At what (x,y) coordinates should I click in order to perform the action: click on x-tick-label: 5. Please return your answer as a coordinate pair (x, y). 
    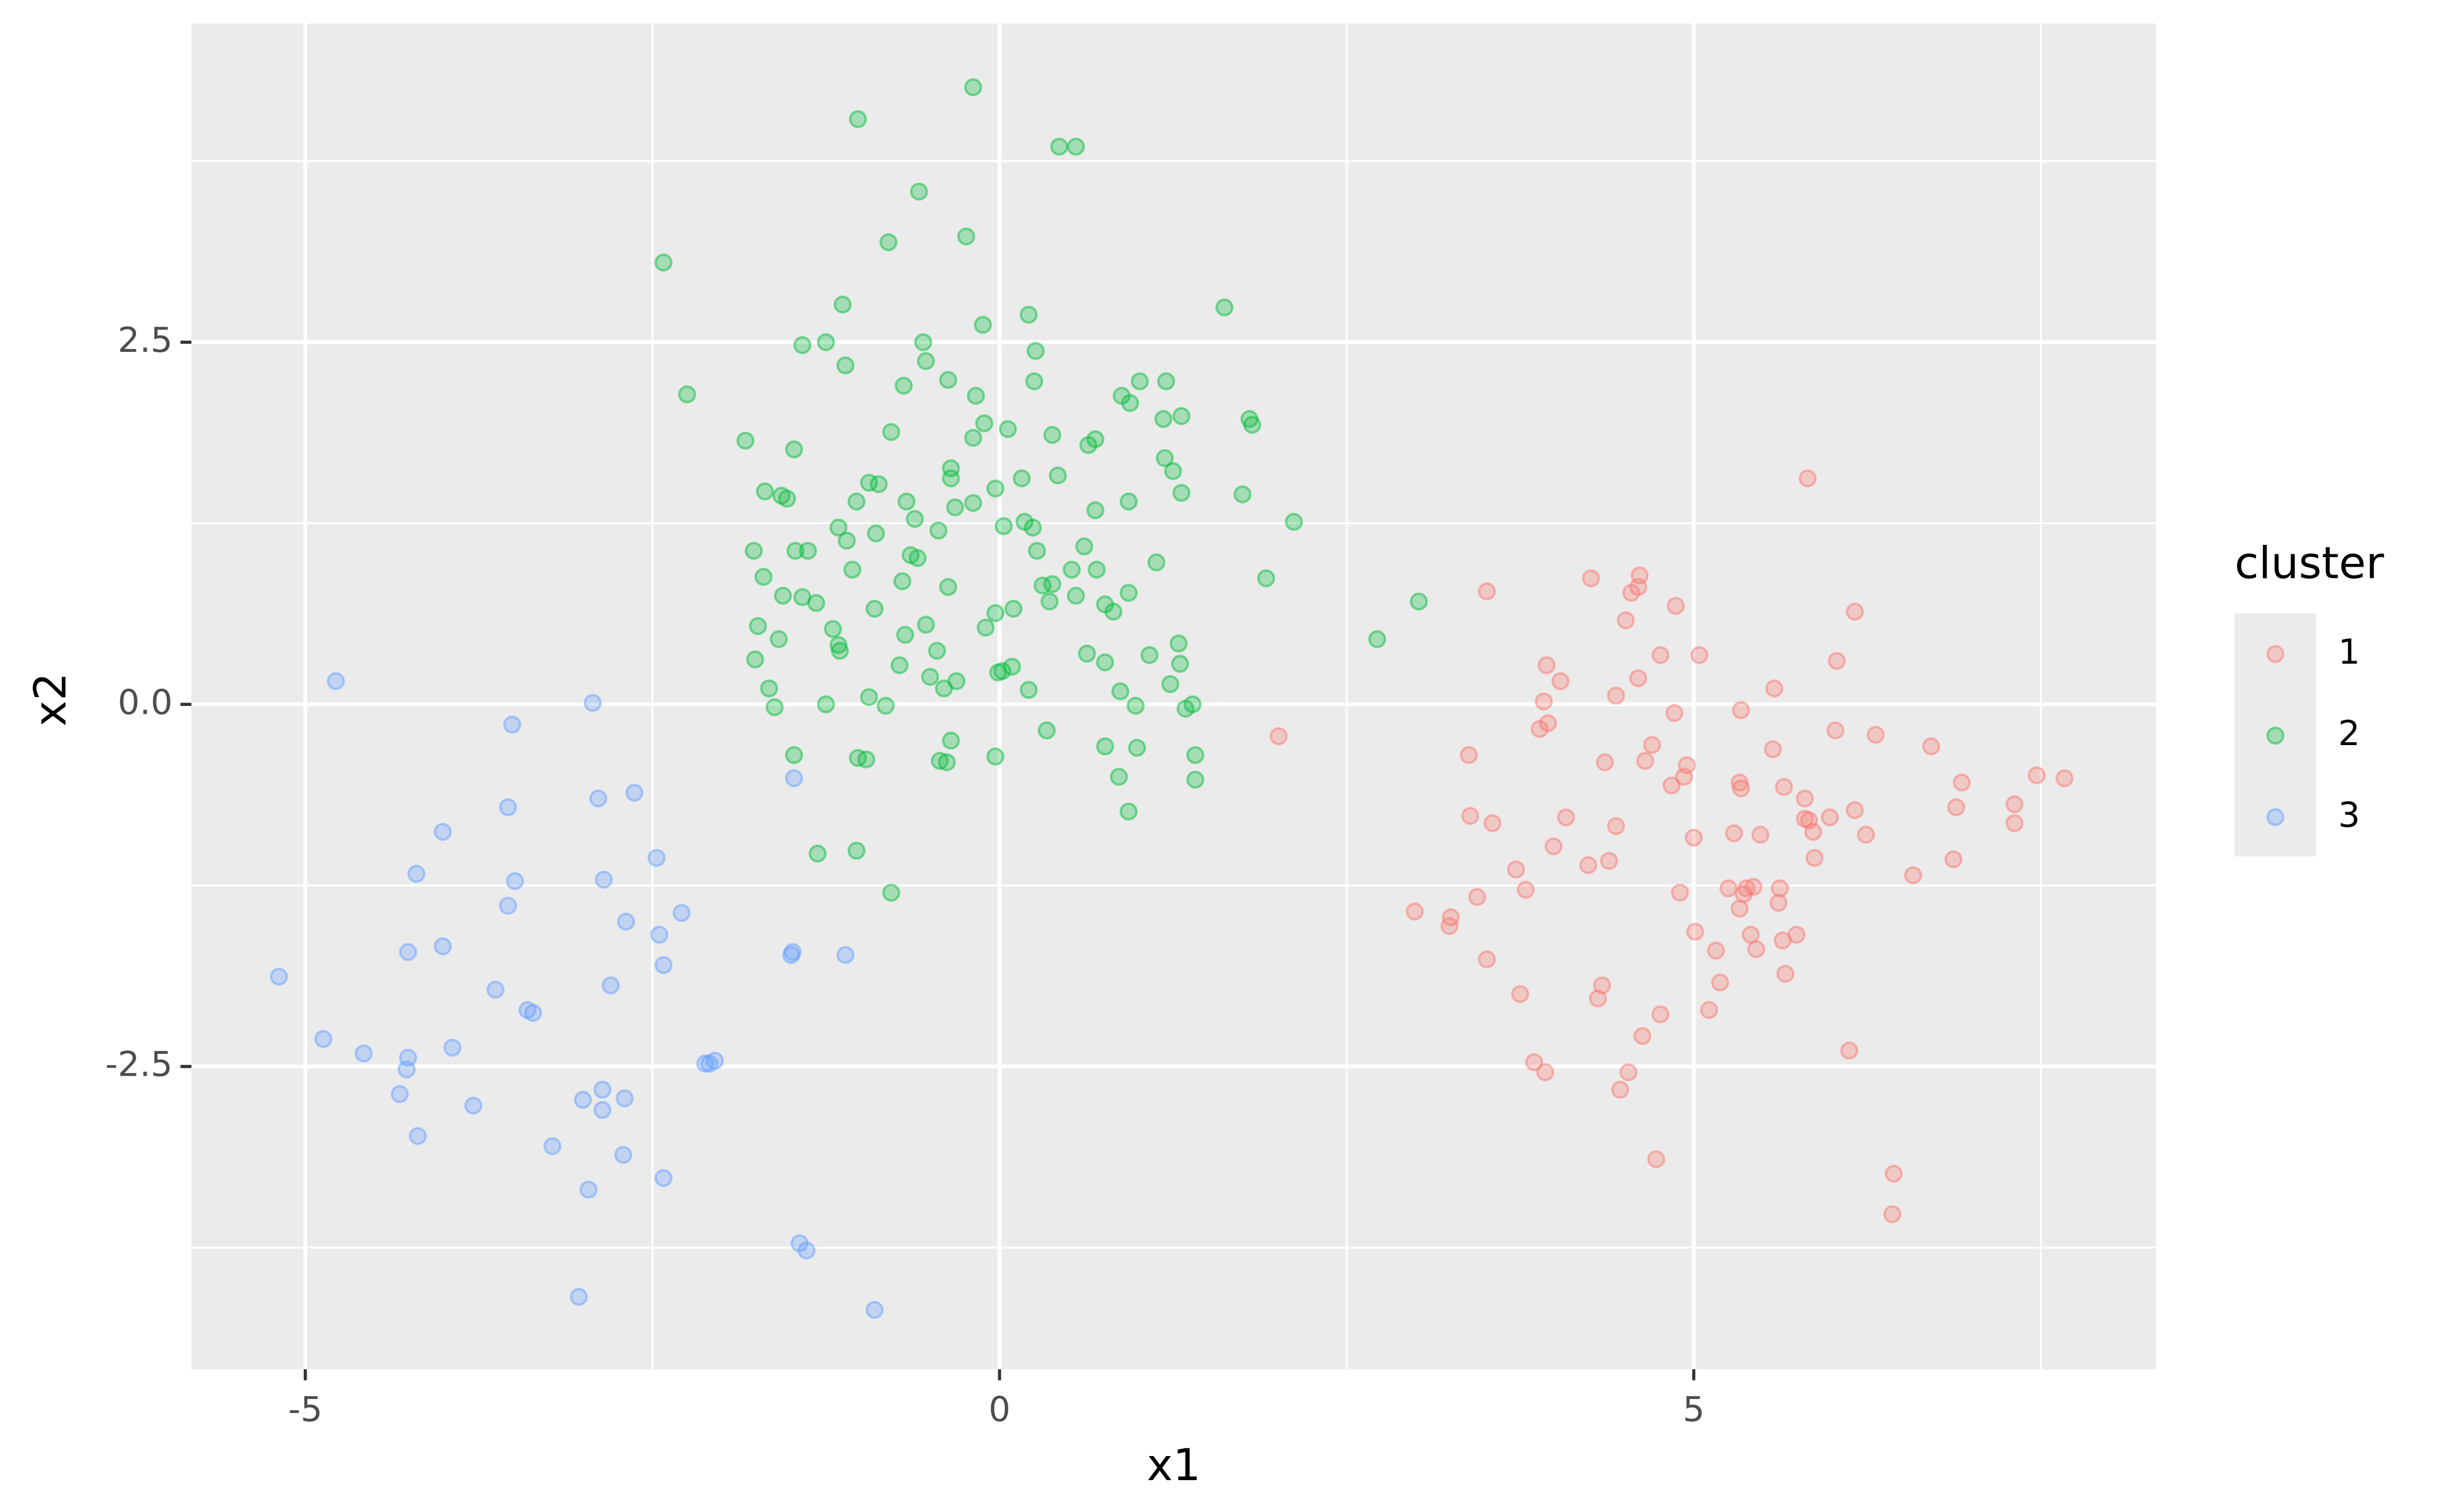
    Looking at the image, I should click on (1693, 1410).